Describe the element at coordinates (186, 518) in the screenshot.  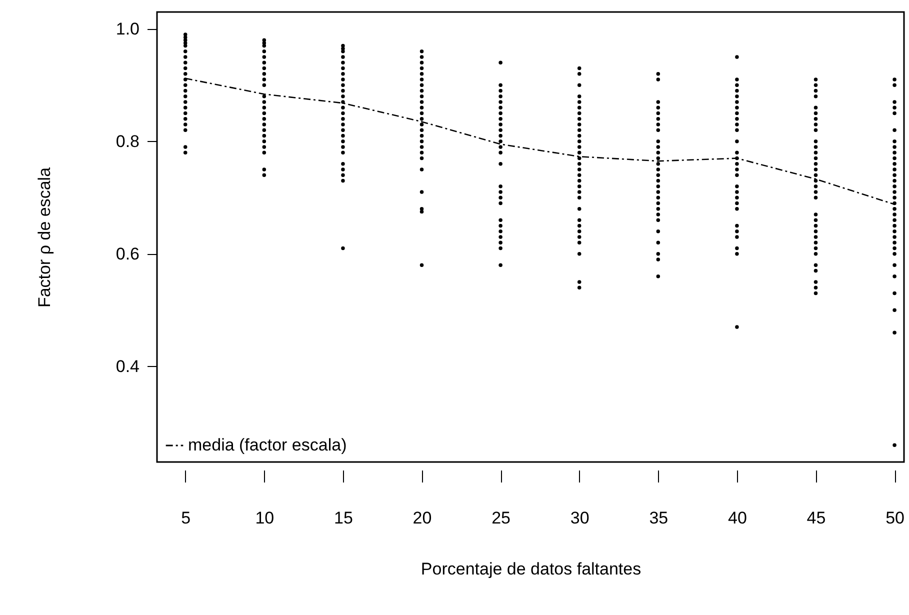
I see `x-tick-label: 5` at that location.